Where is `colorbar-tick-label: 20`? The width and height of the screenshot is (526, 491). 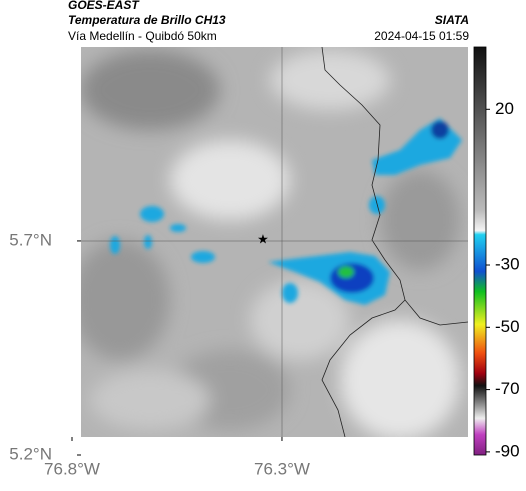 colorbar-tick-label: 20 is located at coordinates (504, 108).